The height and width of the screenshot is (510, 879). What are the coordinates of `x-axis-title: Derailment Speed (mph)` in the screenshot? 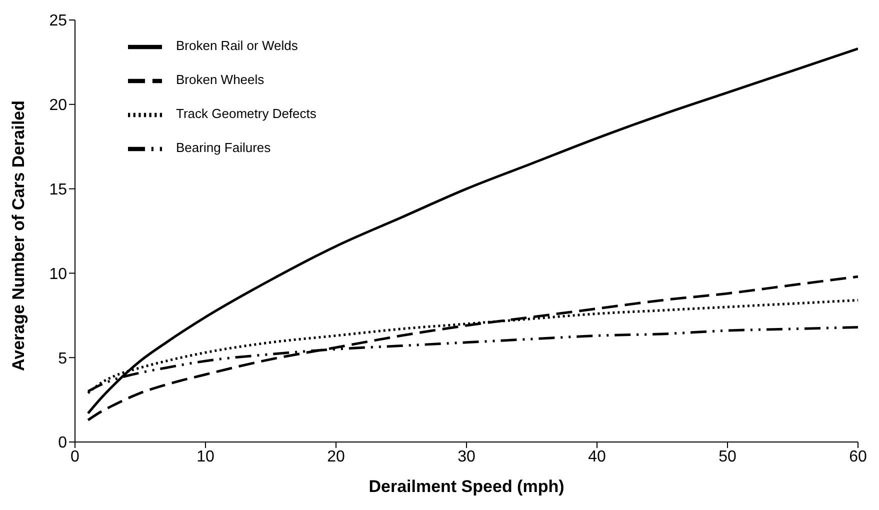 It's located at (466, 486).